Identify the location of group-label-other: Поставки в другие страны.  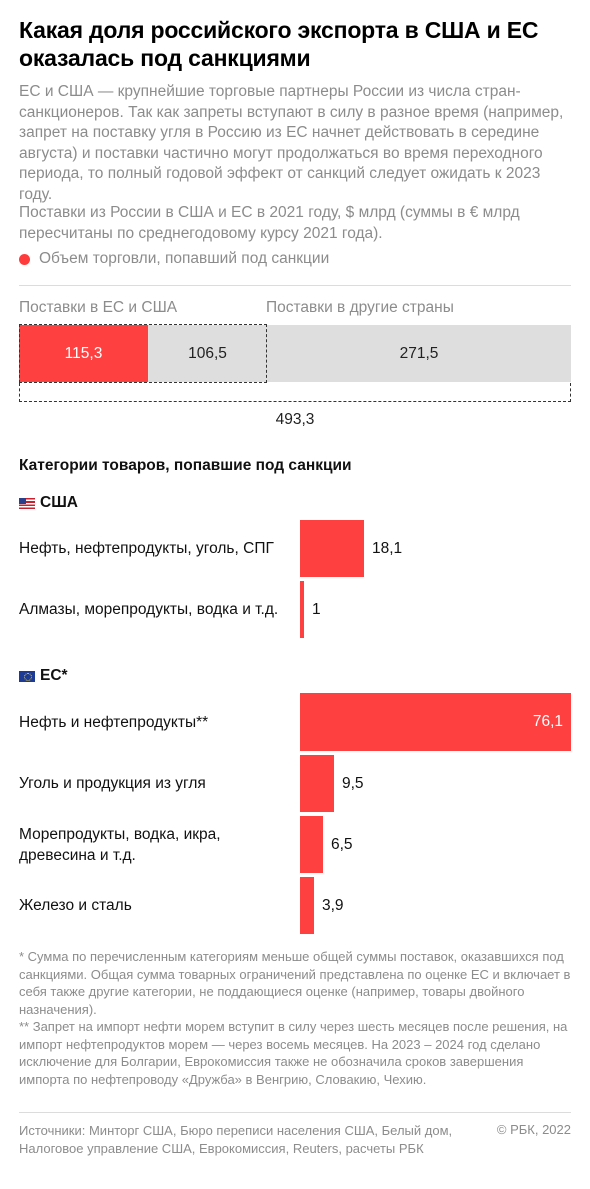
(360, 307).